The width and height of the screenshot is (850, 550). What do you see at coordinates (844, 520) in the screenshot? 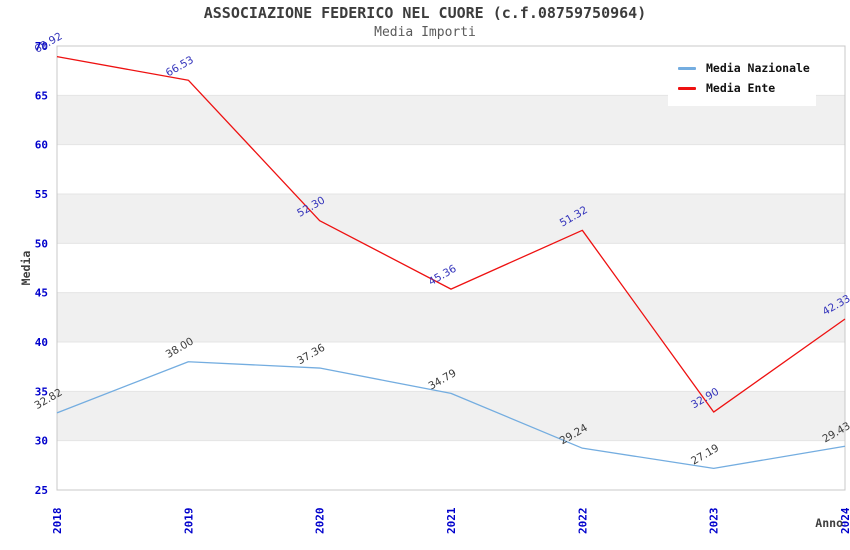
I see `x-tick-label: 2024` at bounding box center [844, 520].